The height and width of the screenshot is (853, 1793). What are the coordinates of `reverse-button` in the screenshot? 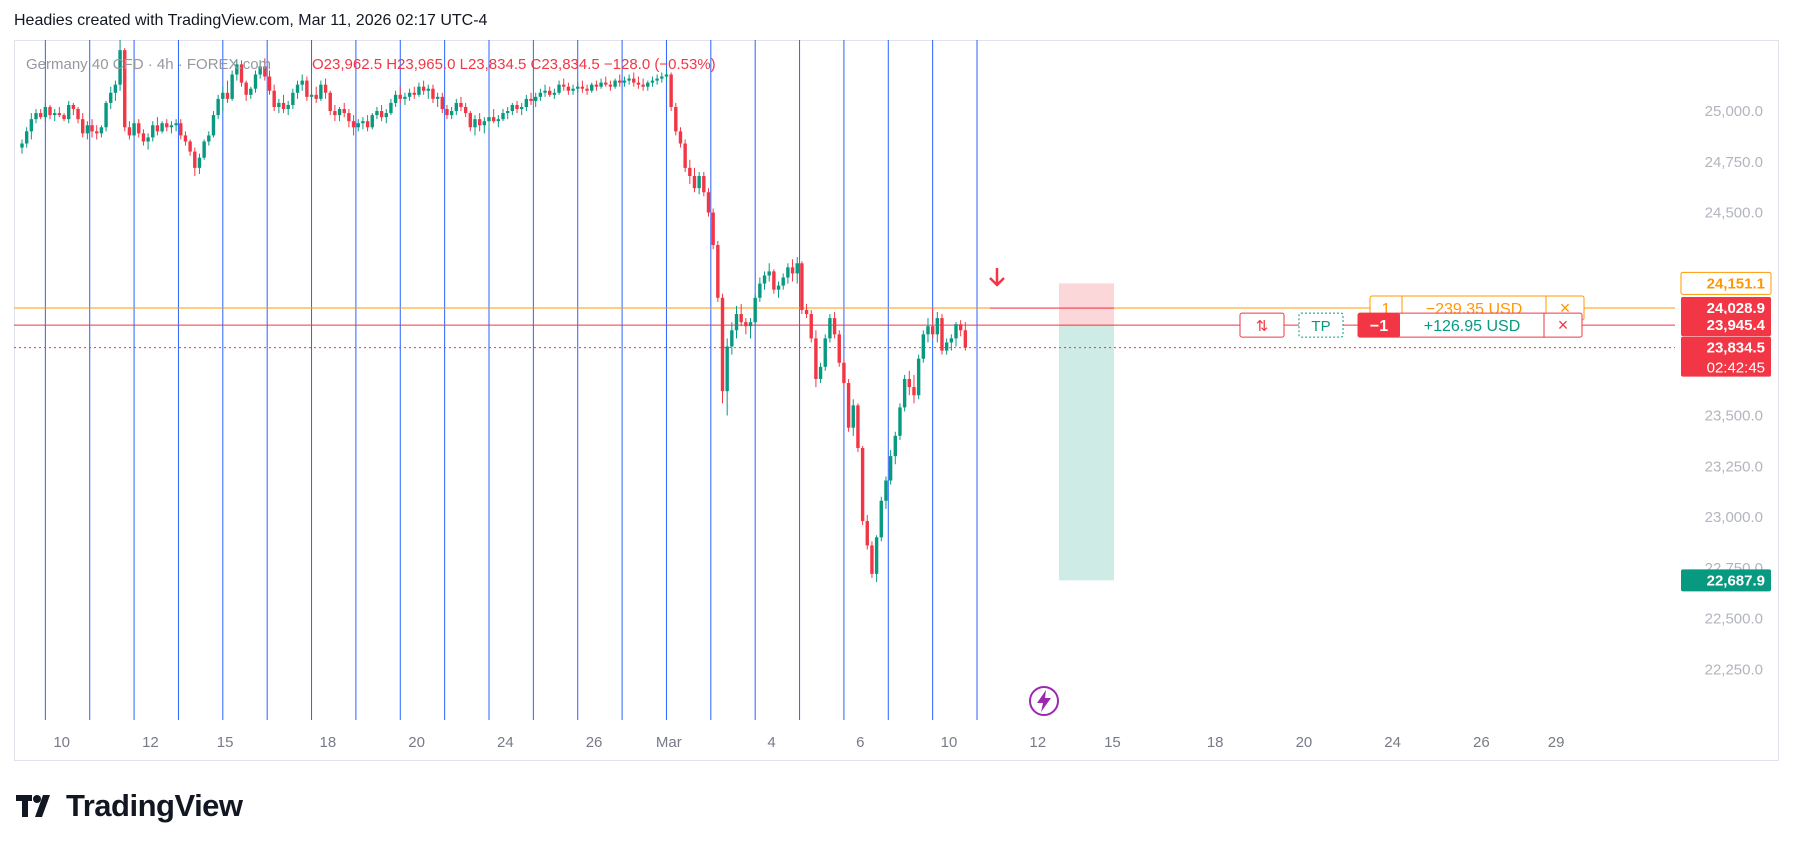 It's located at (1262, 325).